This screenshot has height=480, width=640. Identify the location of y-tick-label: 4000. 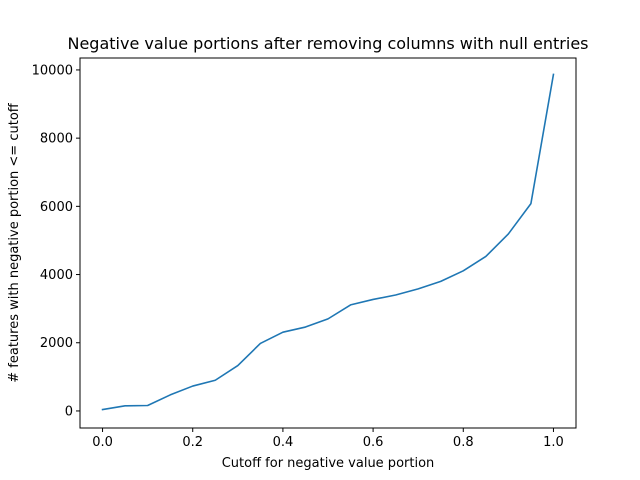
(56, 275).